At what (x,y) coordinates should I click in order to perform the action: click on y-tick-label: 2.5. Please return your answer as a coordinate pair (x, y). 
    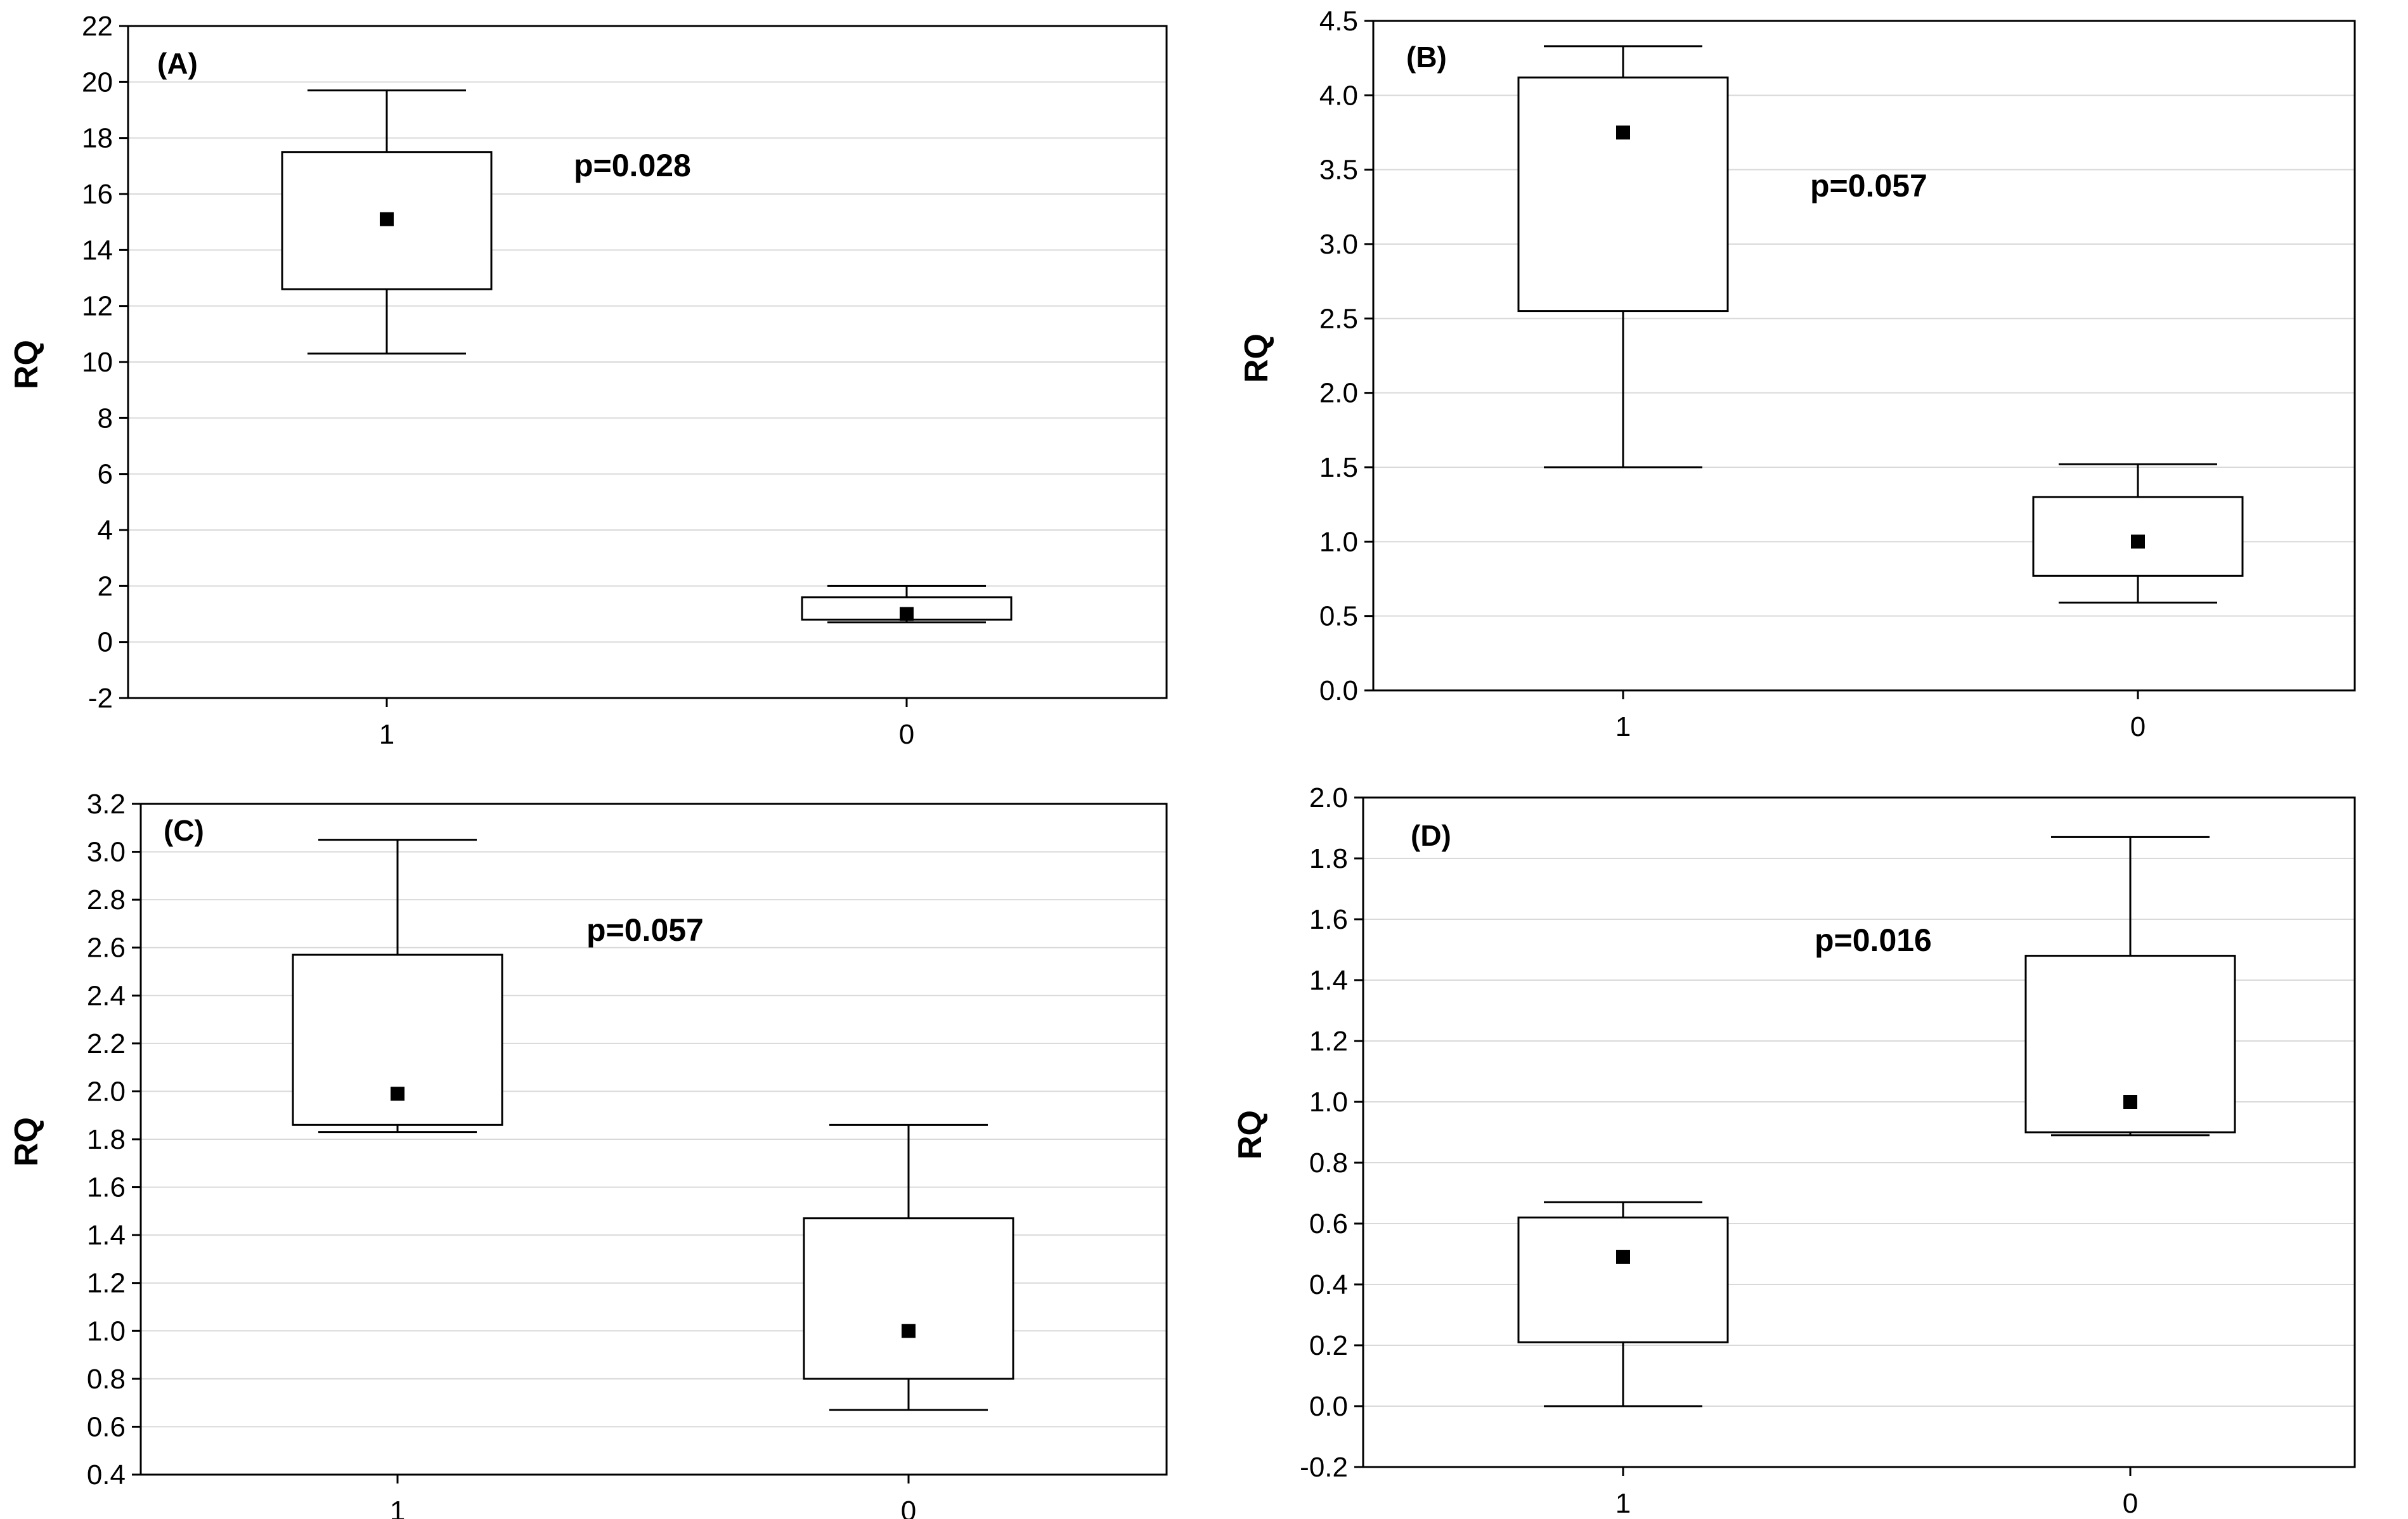
    Looking at the image, I should click on (1338, 318).